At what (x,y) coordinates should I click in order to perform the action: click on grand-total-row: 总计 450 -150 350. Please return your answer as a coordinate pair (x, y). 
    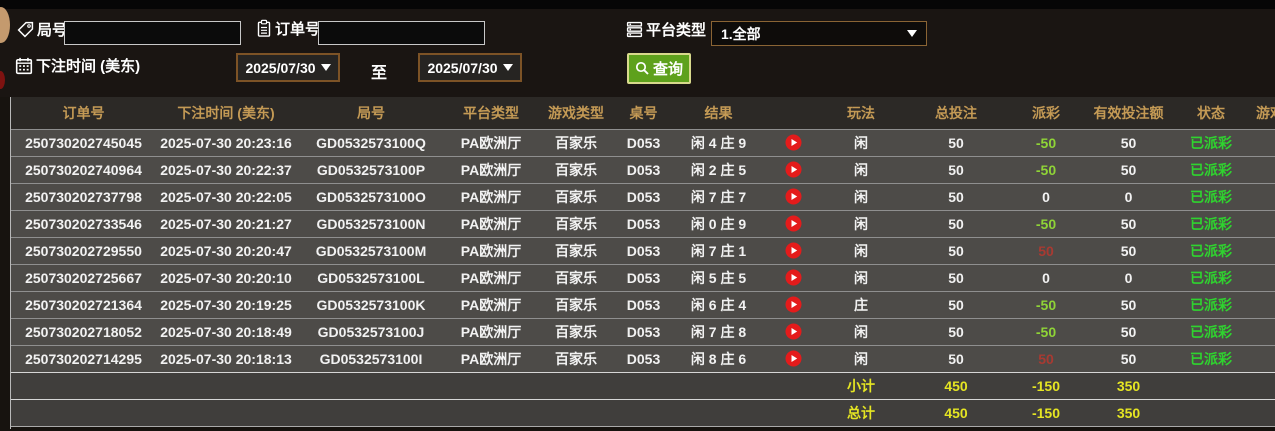
    Looking at the image, I should click on (643, 412).